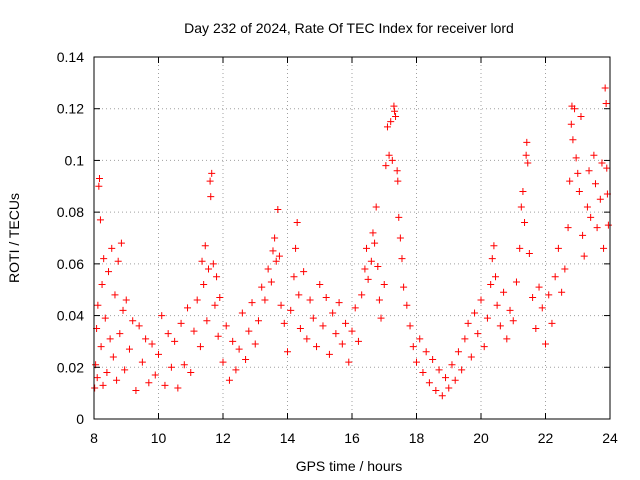  Describe the element at coordinates (70, 57) in the screenshot. I see `y-tick-label: 0.14` at that location.